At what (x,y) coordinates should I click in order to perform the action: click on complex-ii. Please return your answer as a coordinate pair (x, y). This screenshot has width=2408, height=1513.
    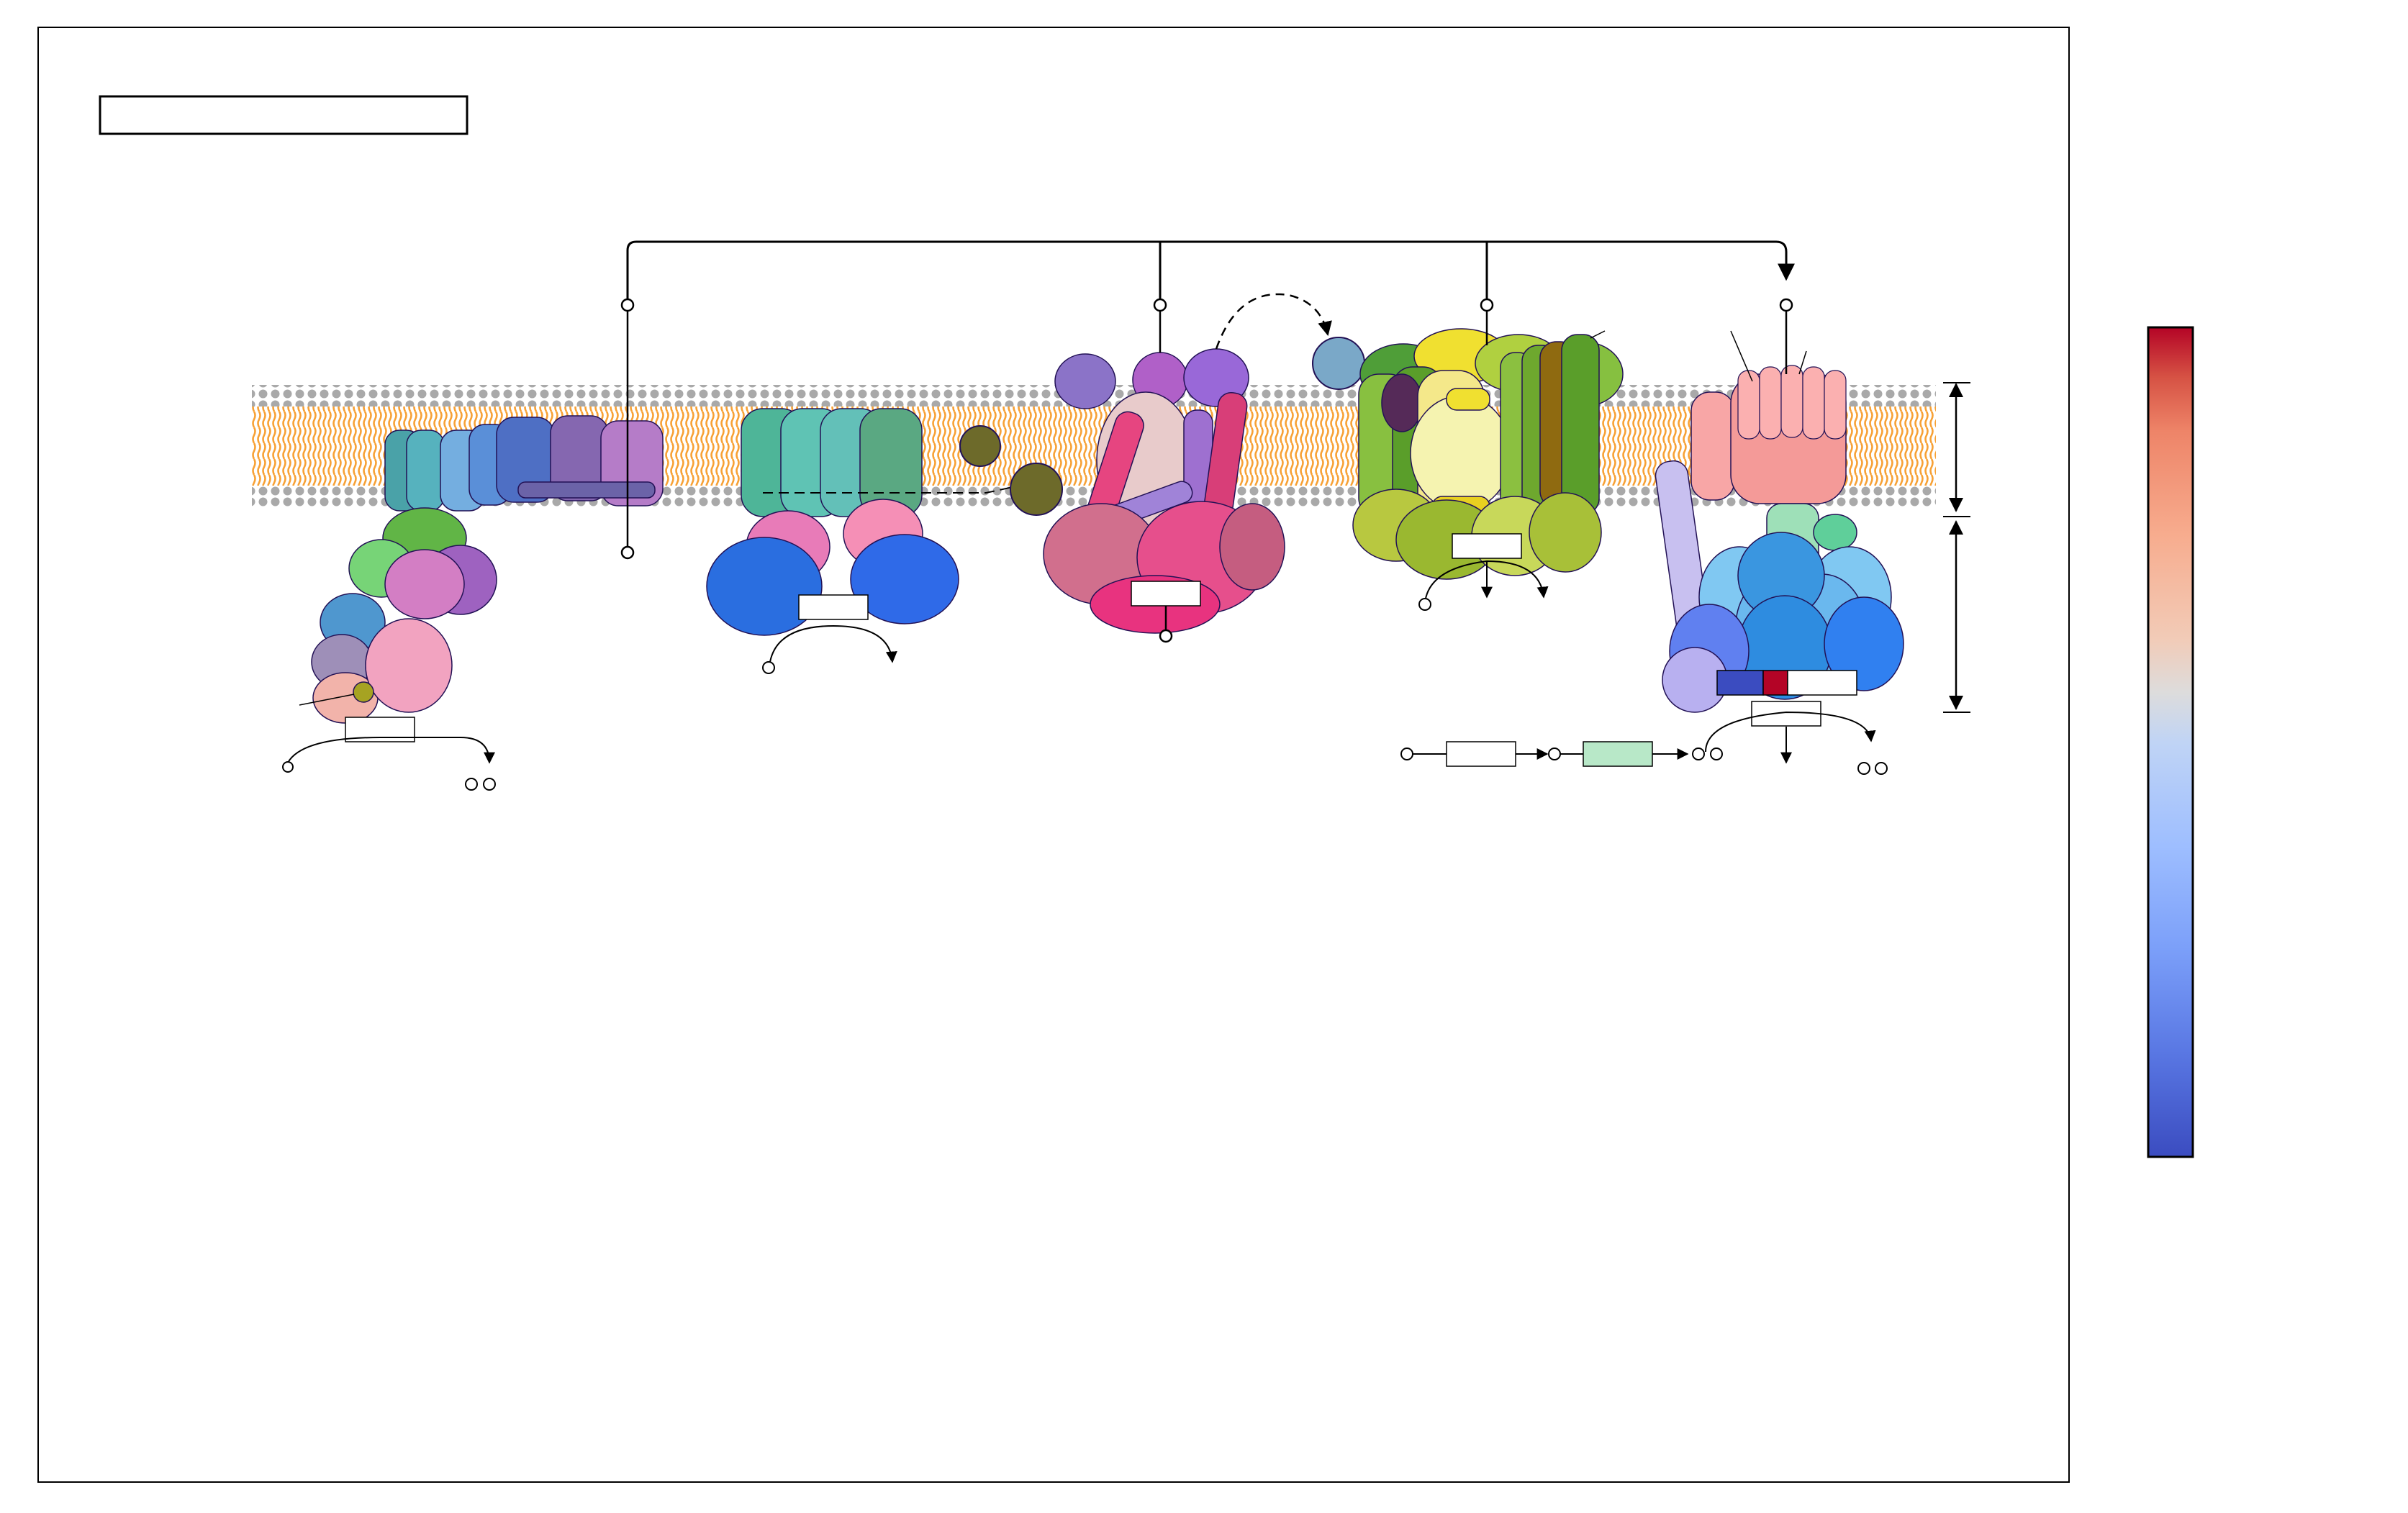
    Looking at the image, I should click on (832, 522).